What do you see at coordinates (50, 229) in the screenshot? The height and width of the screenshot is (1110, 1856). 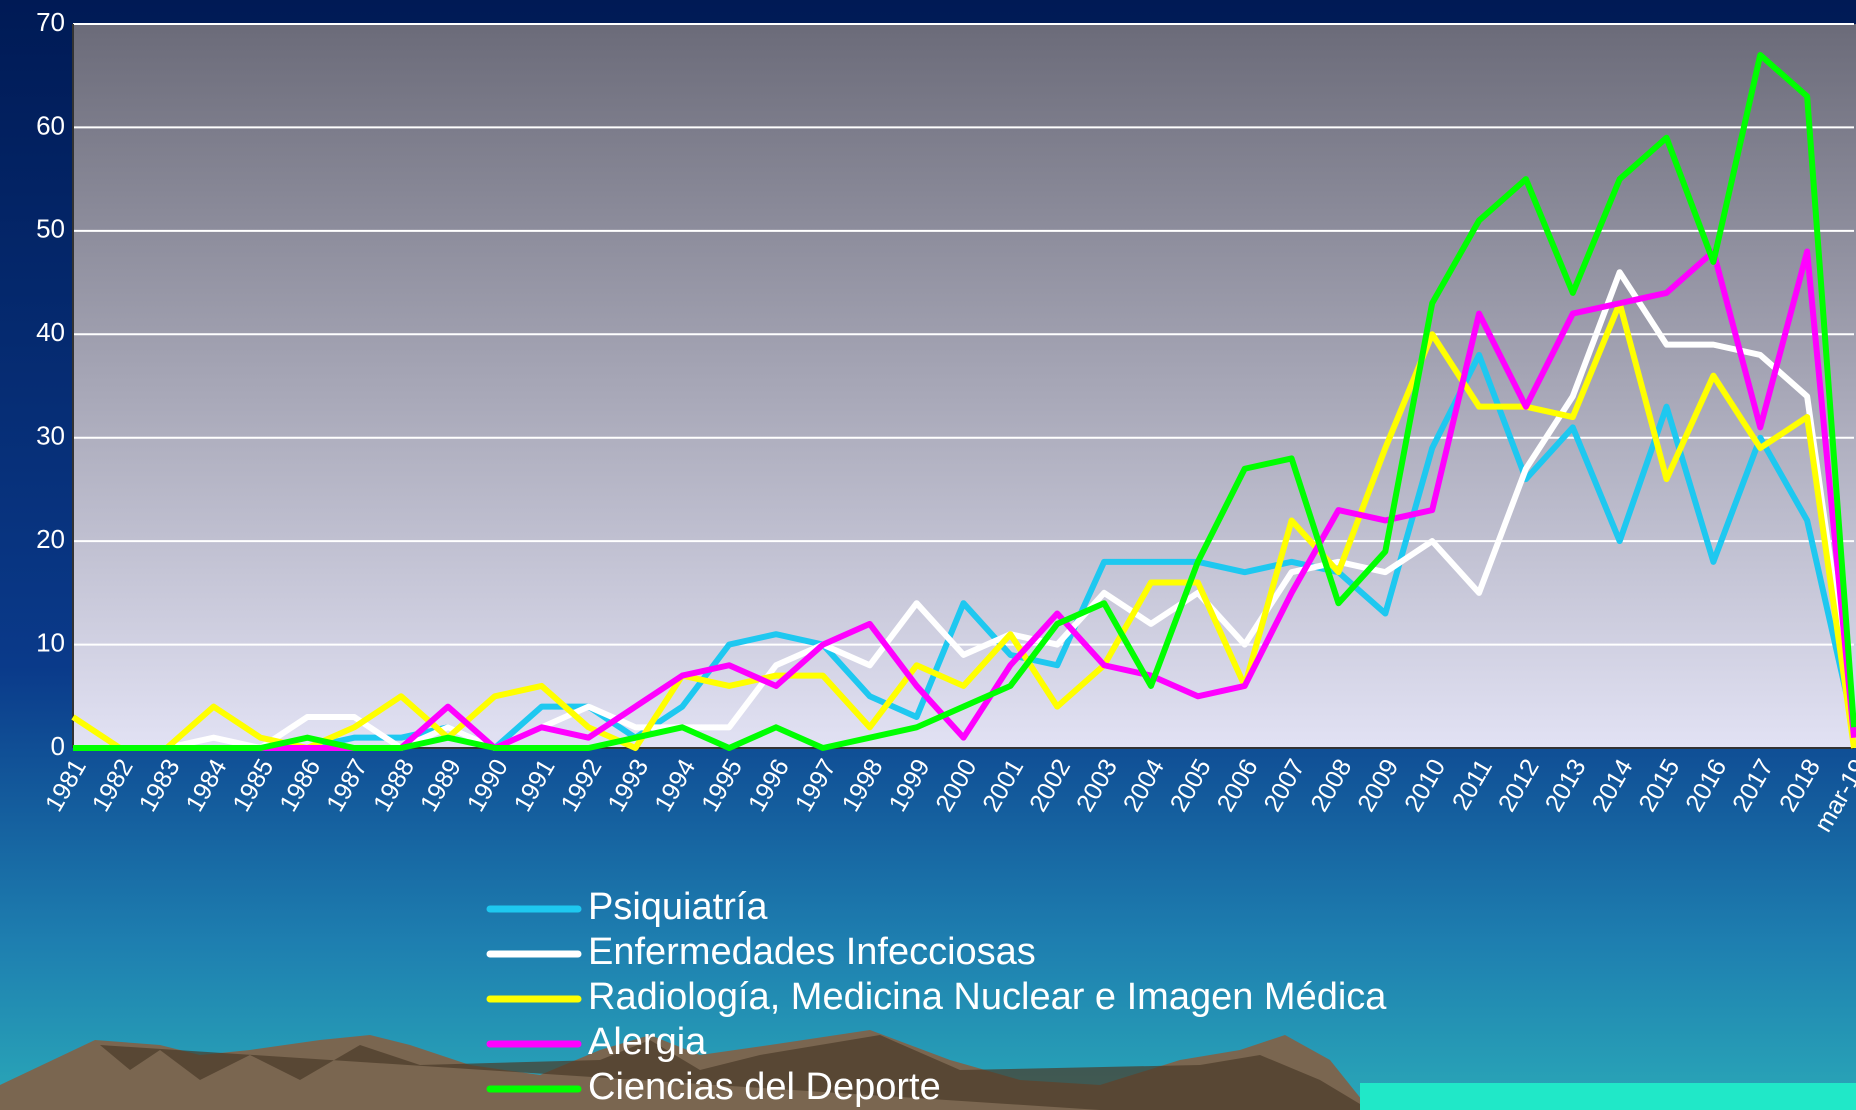 I see `y-tick-label: 50` at bounding box center [50, 229].